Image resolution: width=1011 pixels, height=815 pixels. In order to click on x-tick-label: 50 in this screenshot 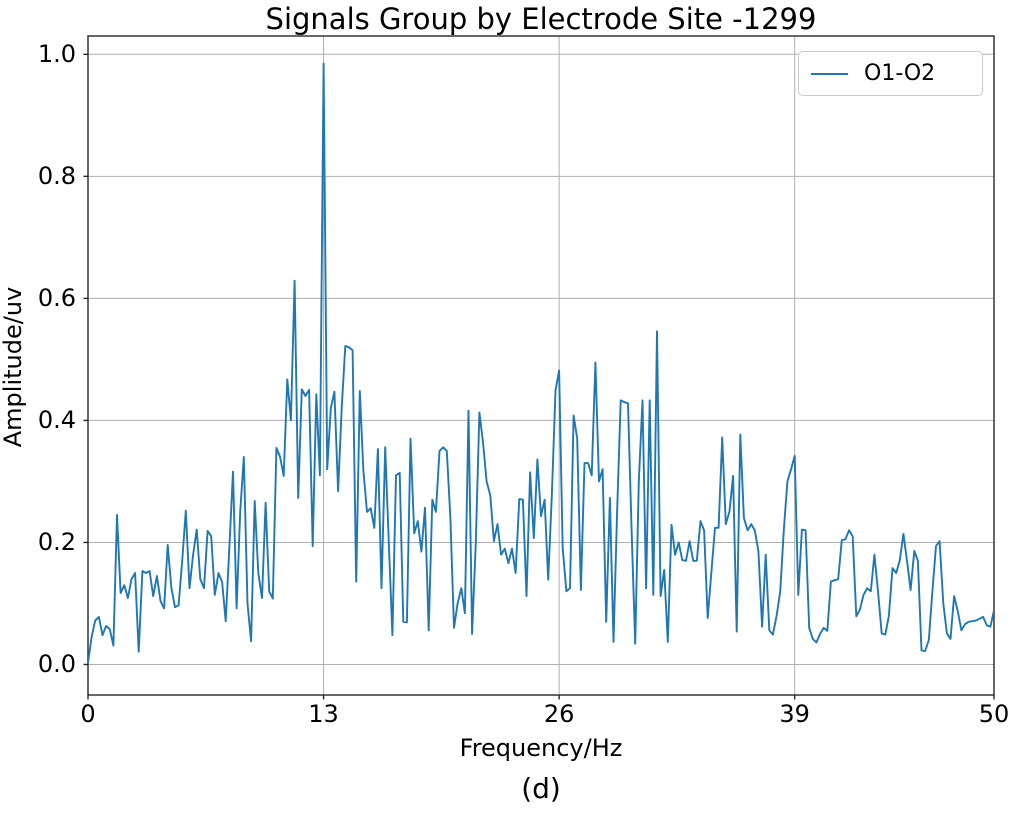, I will do `click(994, 714)`.